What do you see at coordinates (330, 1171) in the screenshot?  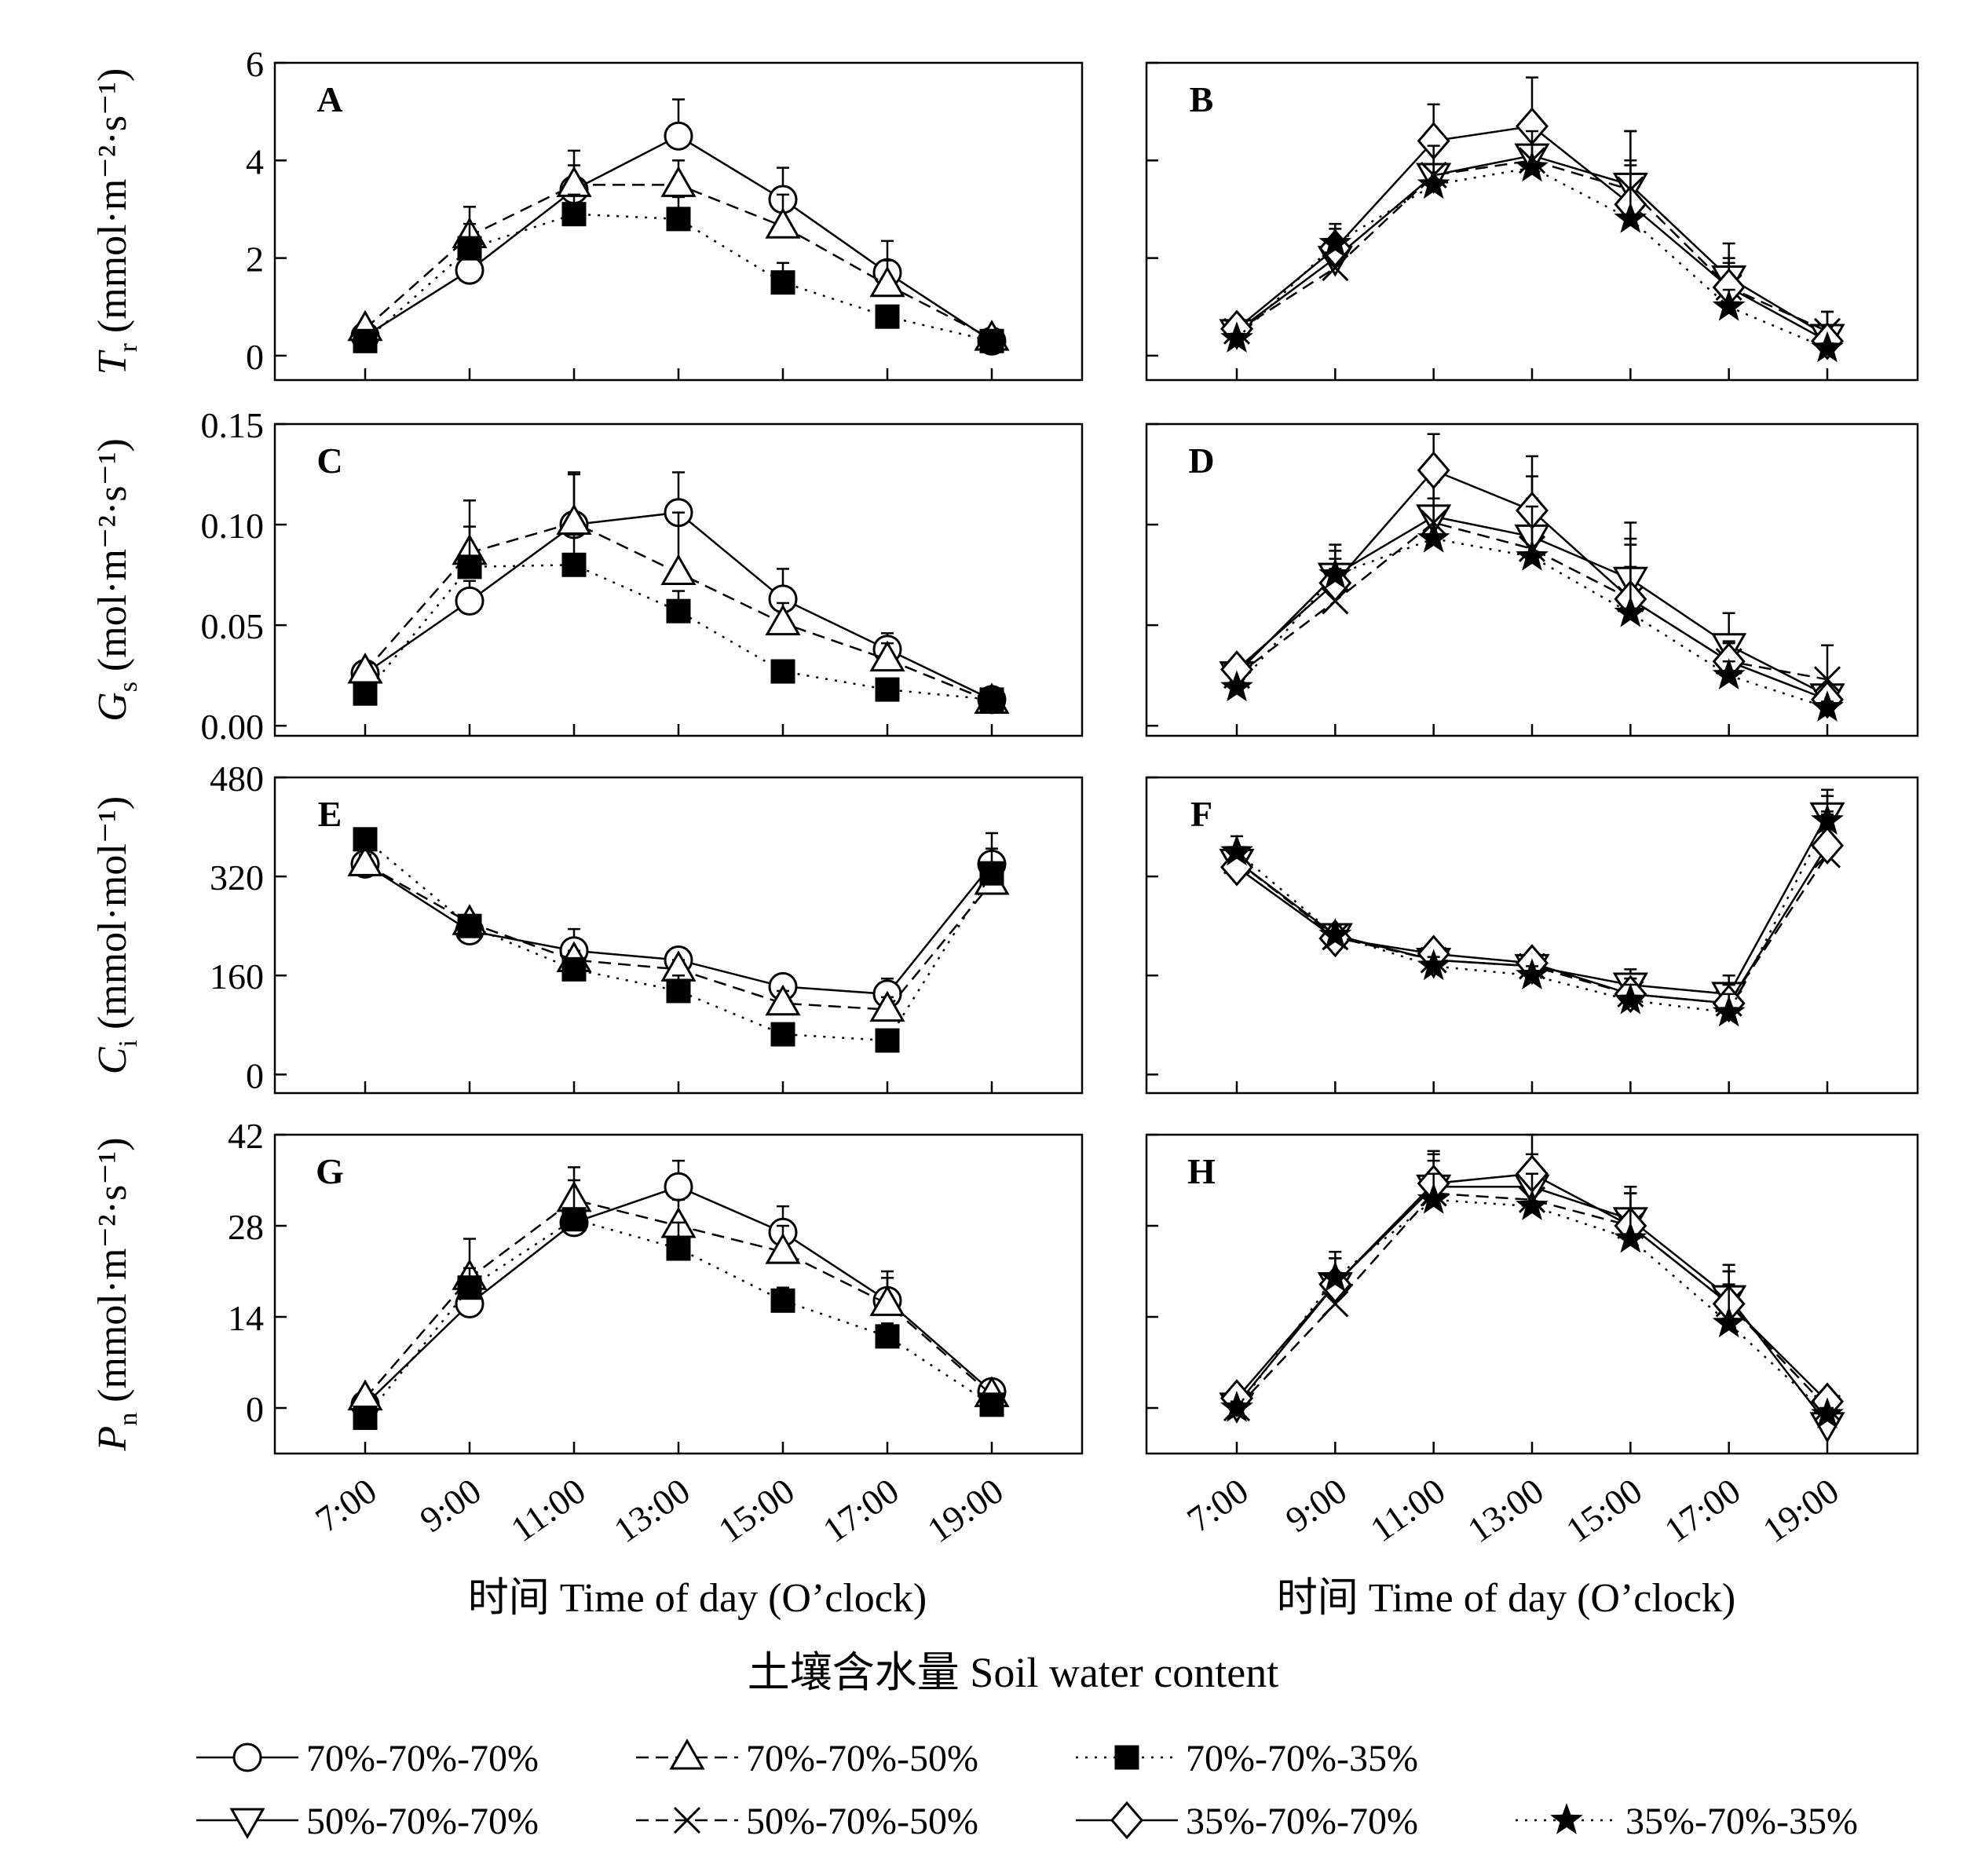 I see `panel-letter: G` at bounding box center [330, 1171].